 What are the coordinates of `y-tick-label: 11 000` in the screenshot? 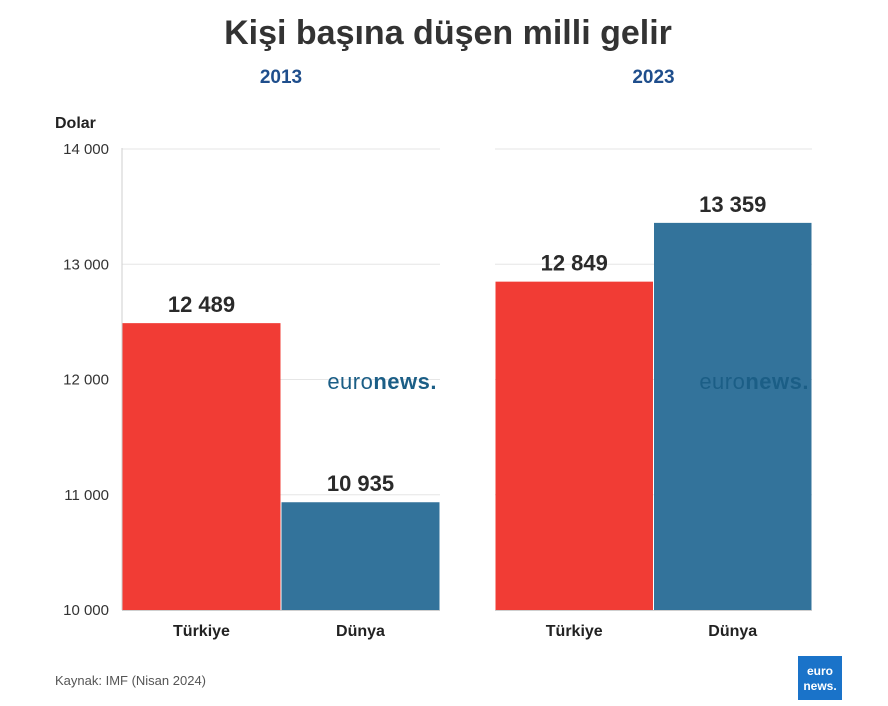 It's located at (86, 495).